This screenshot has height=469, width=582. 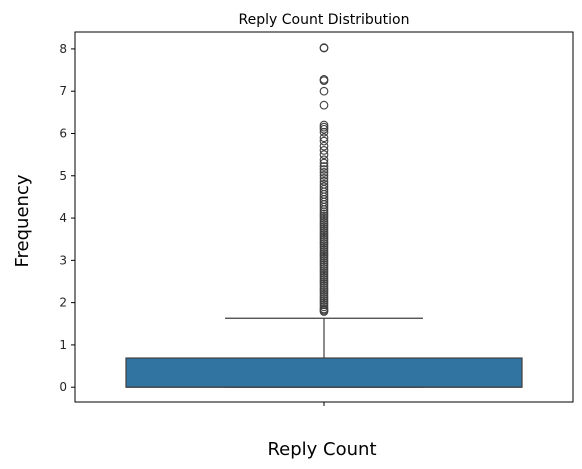 I want to click on y-tick-label: 6, so click(x=63, y=133).